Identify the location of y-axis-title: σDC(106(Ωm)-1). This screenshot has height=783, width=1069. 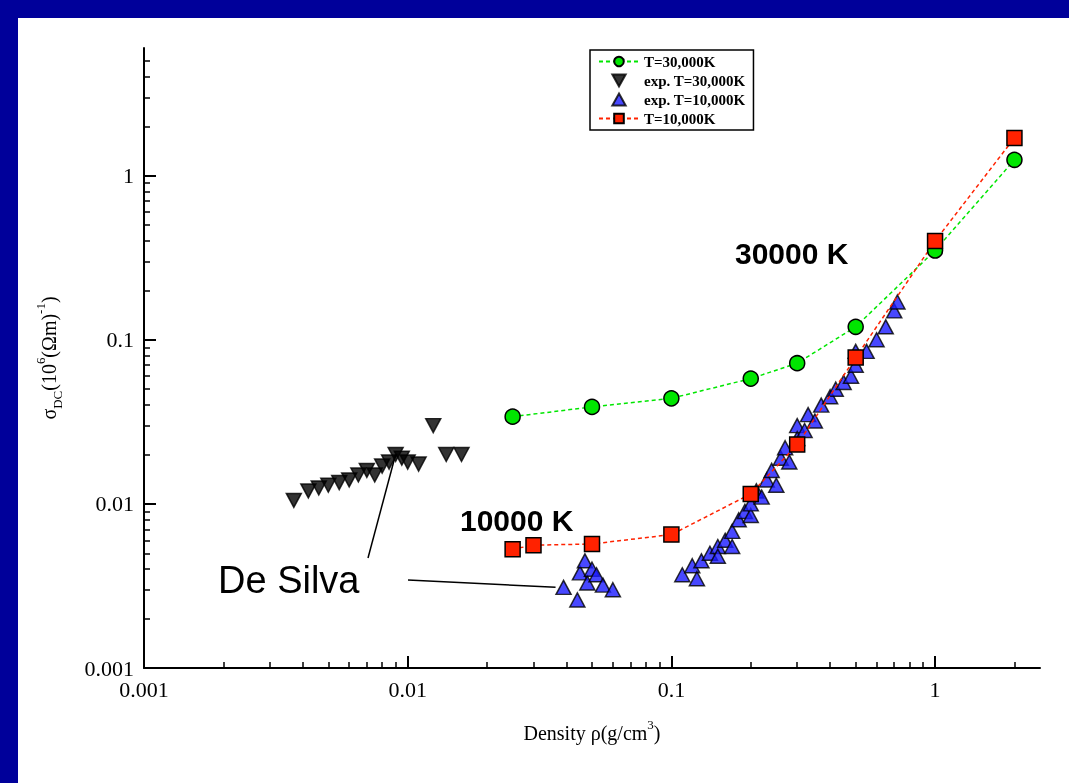
(49, 358).